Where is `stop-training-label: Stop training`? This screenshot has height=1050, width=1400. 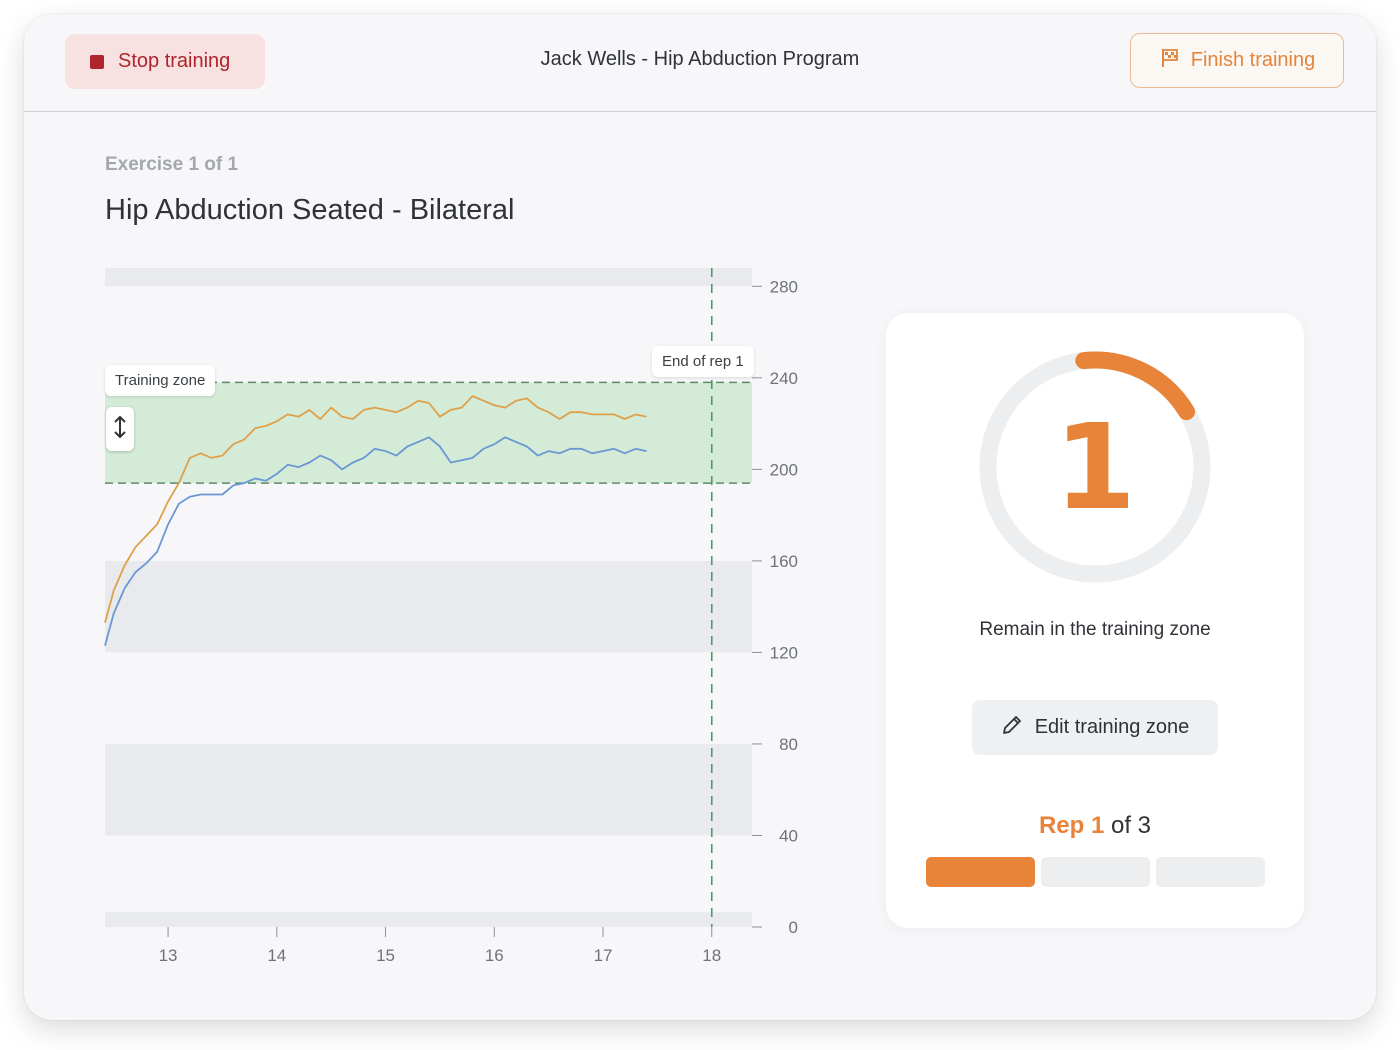 stop-training-label: Stop training is located at coordinates (174, 61).